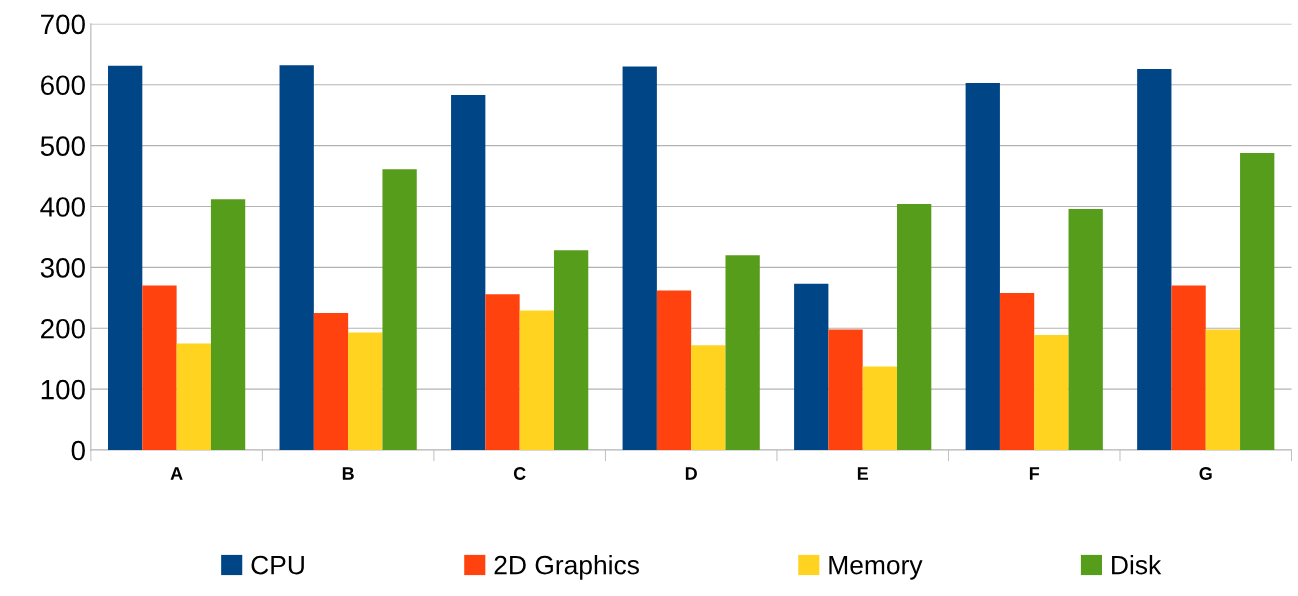 The image size is (1298, 596). I want to click on y-tick-label: 600, so click(63, 85).